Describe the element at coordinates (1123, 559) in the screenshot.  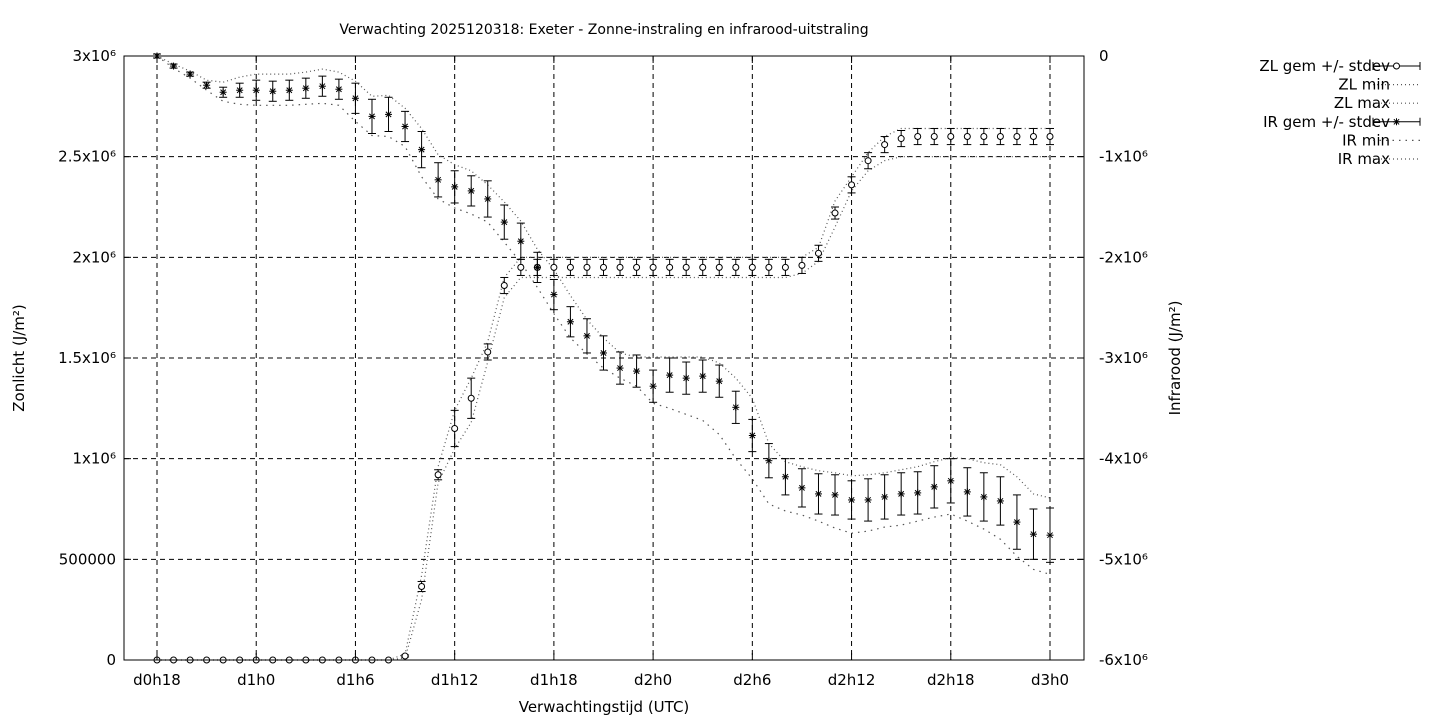
I see `y2-tick-label: -5x10⁶` at that location.